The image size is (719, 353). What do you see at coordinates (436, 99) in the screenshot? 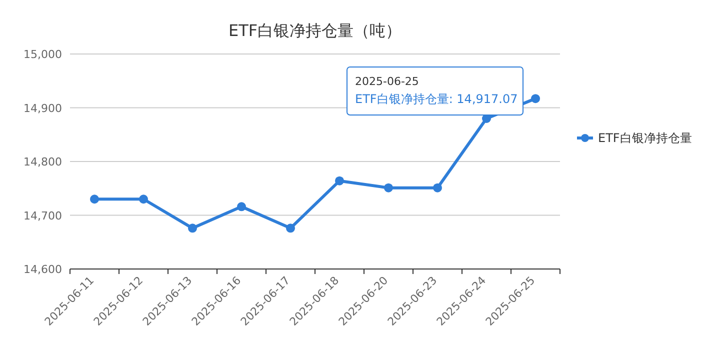
I see `annotation: ETF白银净持仓量: 14,917.07` at bounding box center [436, 99].